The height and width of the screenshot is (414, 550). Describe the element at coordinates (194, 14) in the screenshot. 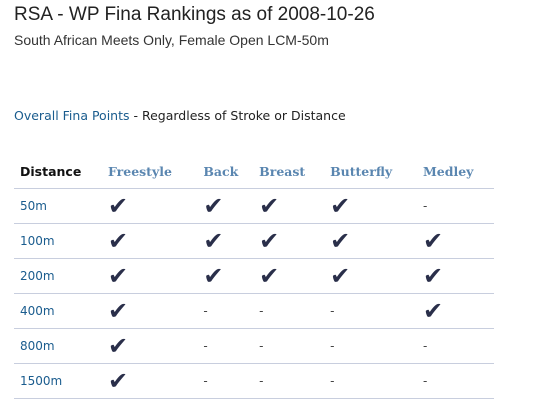

I see `page-title: RSA - WP Fina Rankings as of 2008-10-26` at that location.